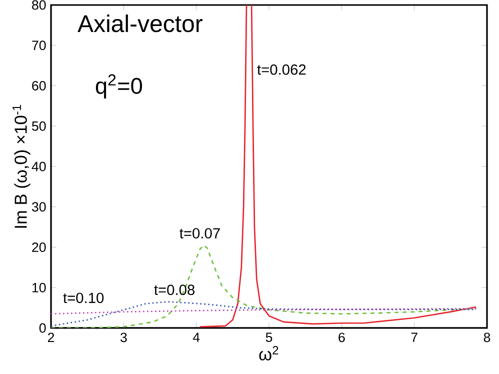 The image size is (499, 374). Describe the element at coordinates (39, 167) in the screenshot. I see `y-tick-label: 40` at that location.